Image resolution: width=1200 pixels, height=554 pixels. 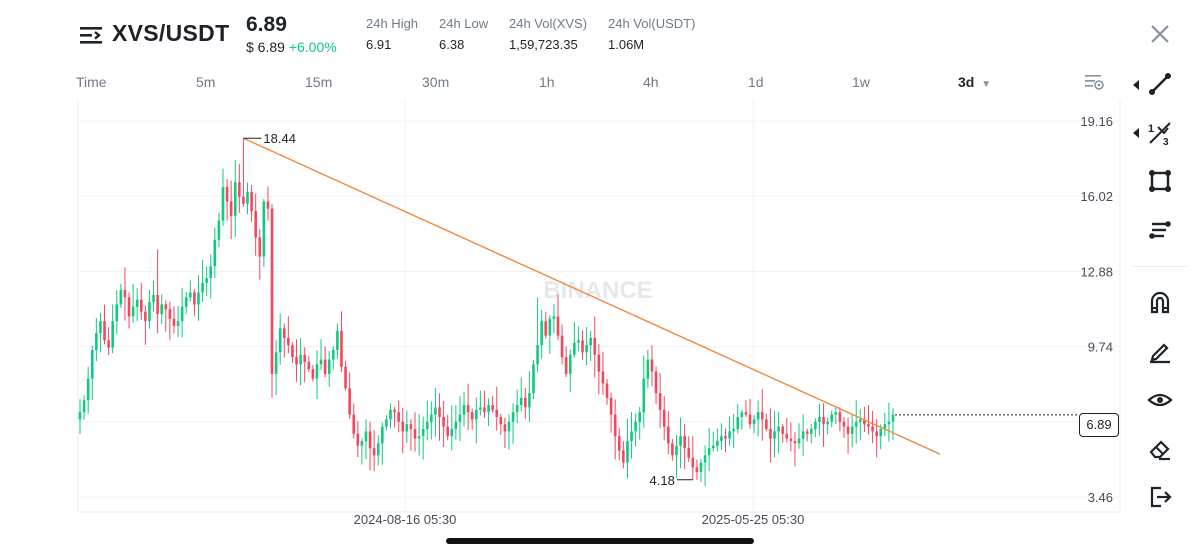 I want to click on shape-tool, so click(x=1160, y=181).